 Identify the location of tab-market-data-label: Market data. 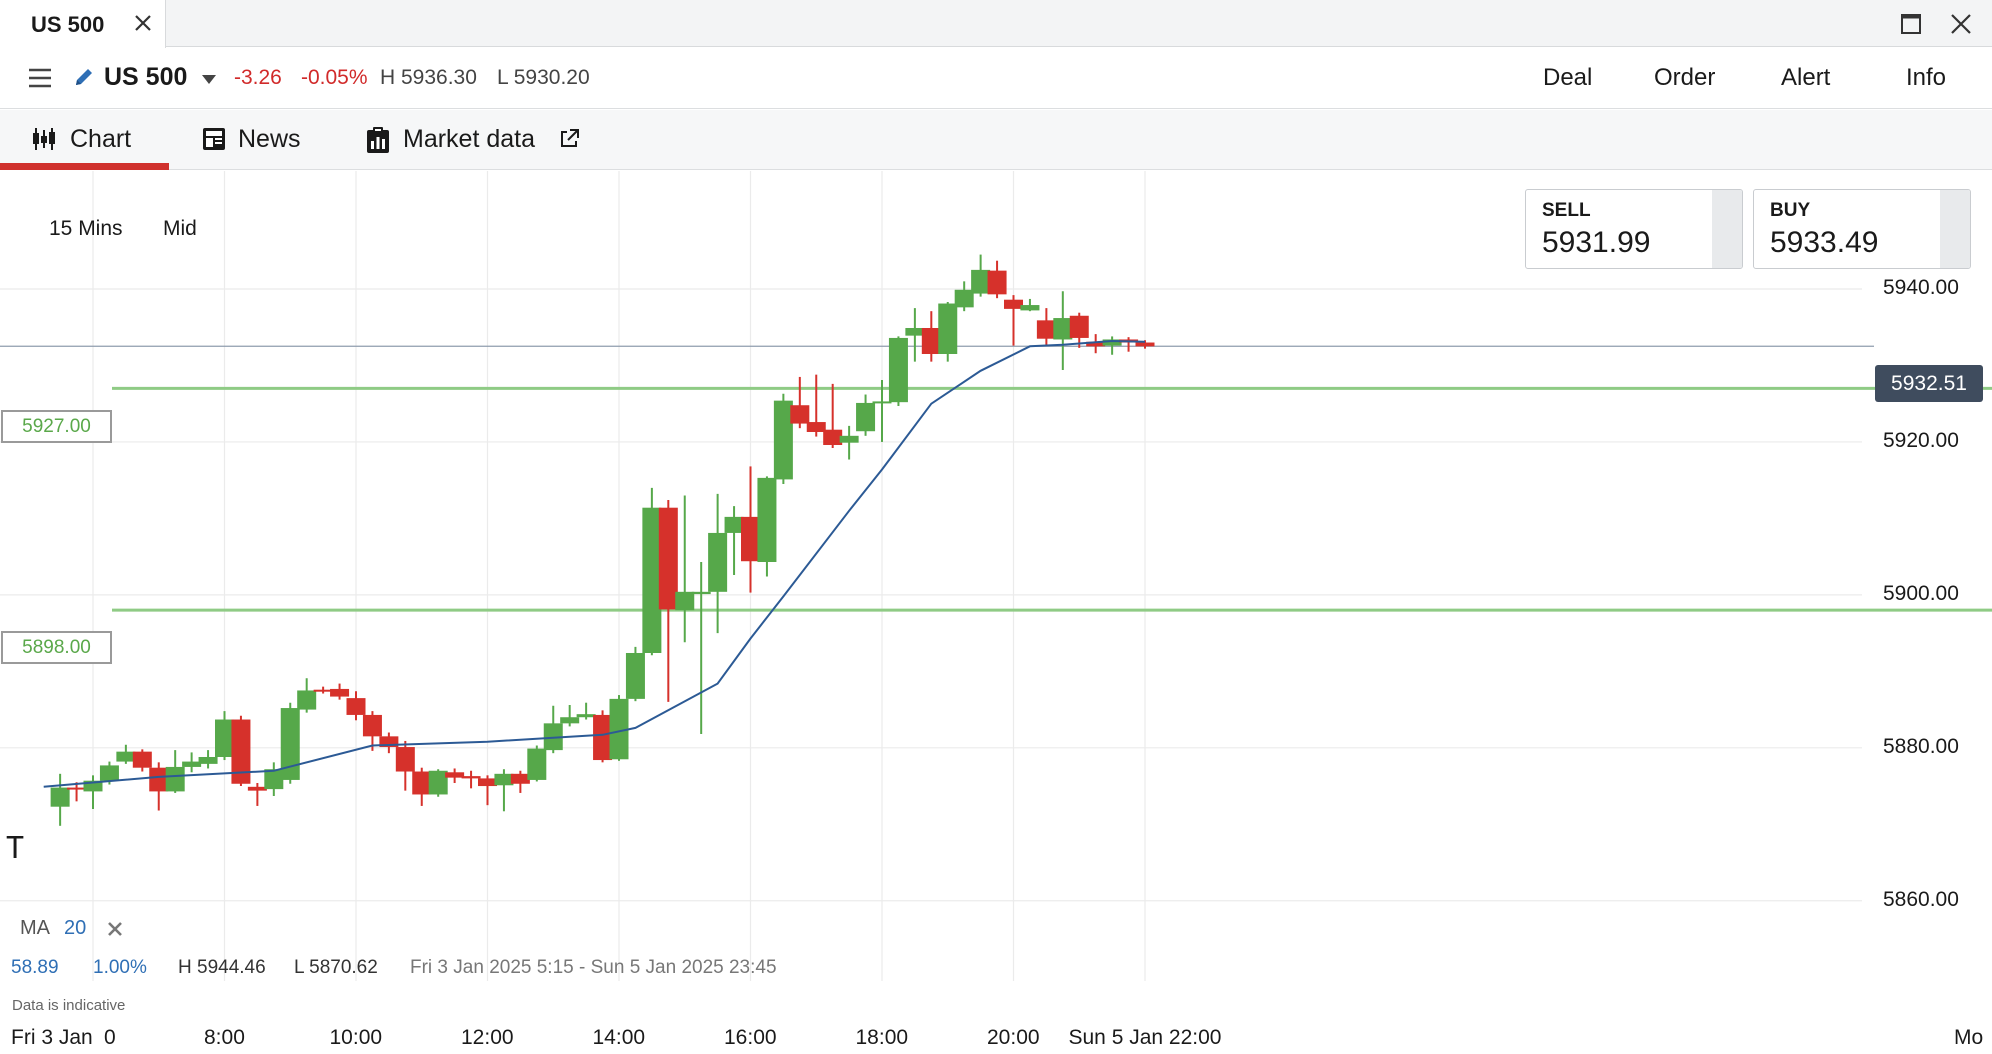
(469, 139).